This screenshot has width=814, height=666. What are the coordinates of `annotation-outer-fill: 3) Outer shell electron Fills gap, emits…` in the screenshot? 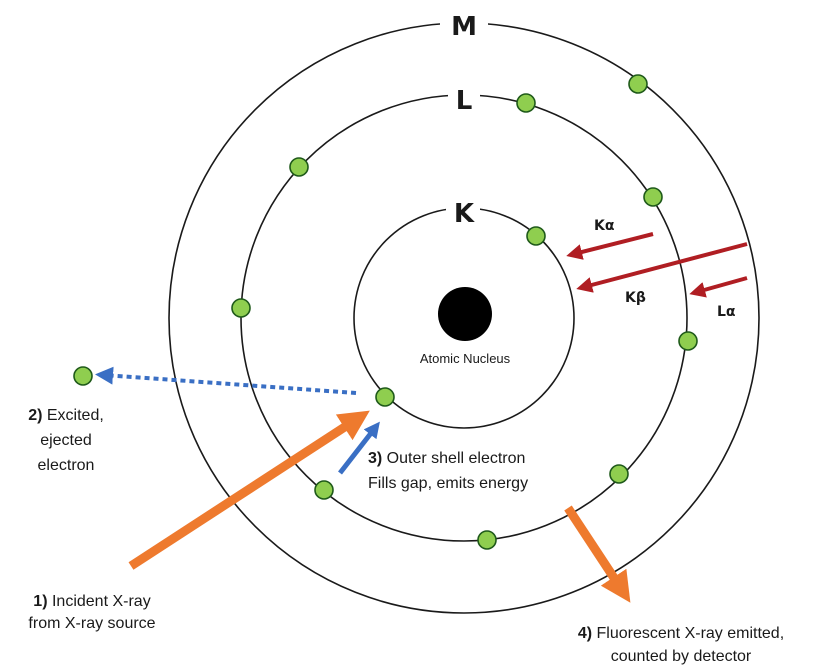 It's located at (448, 471).